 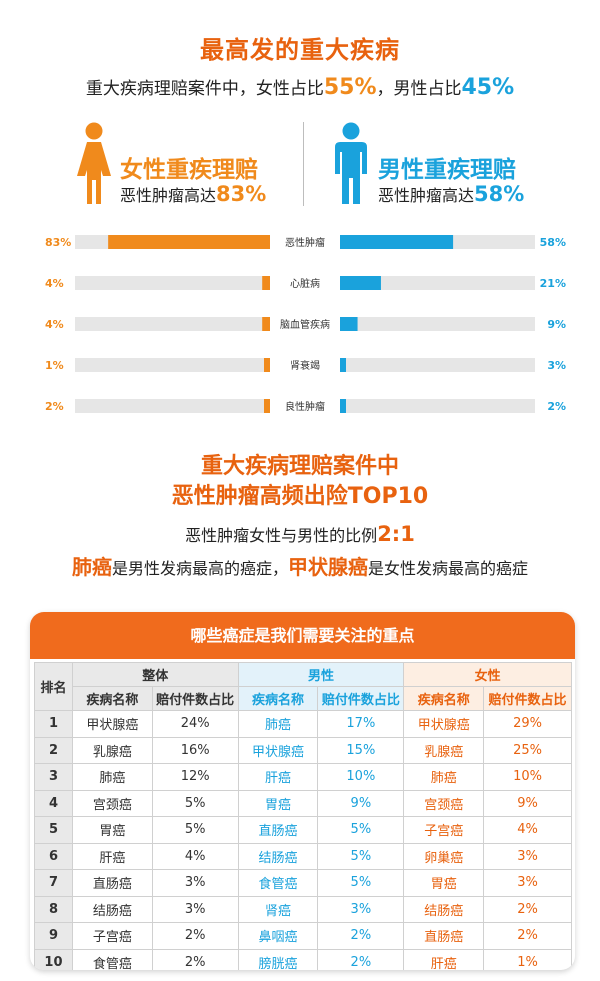 What do you see at coordinates (53, 936) in the screenshot?
I see `rank-cell: 9` at bounding box center [53, 936].